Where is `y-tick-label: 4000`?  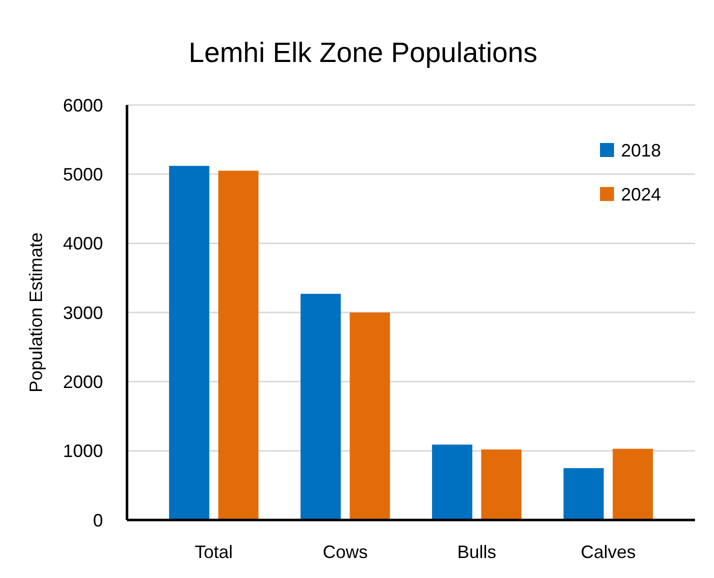
y-tick-label: 4000 is located at coordinates (82, 244).